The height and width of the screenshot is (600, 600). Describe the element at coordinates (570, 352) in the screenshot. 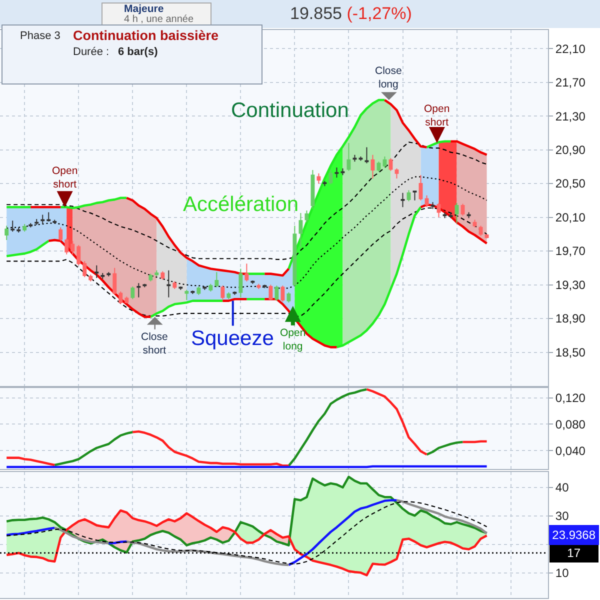

I see `y-tick-label: 18,50` at that location.